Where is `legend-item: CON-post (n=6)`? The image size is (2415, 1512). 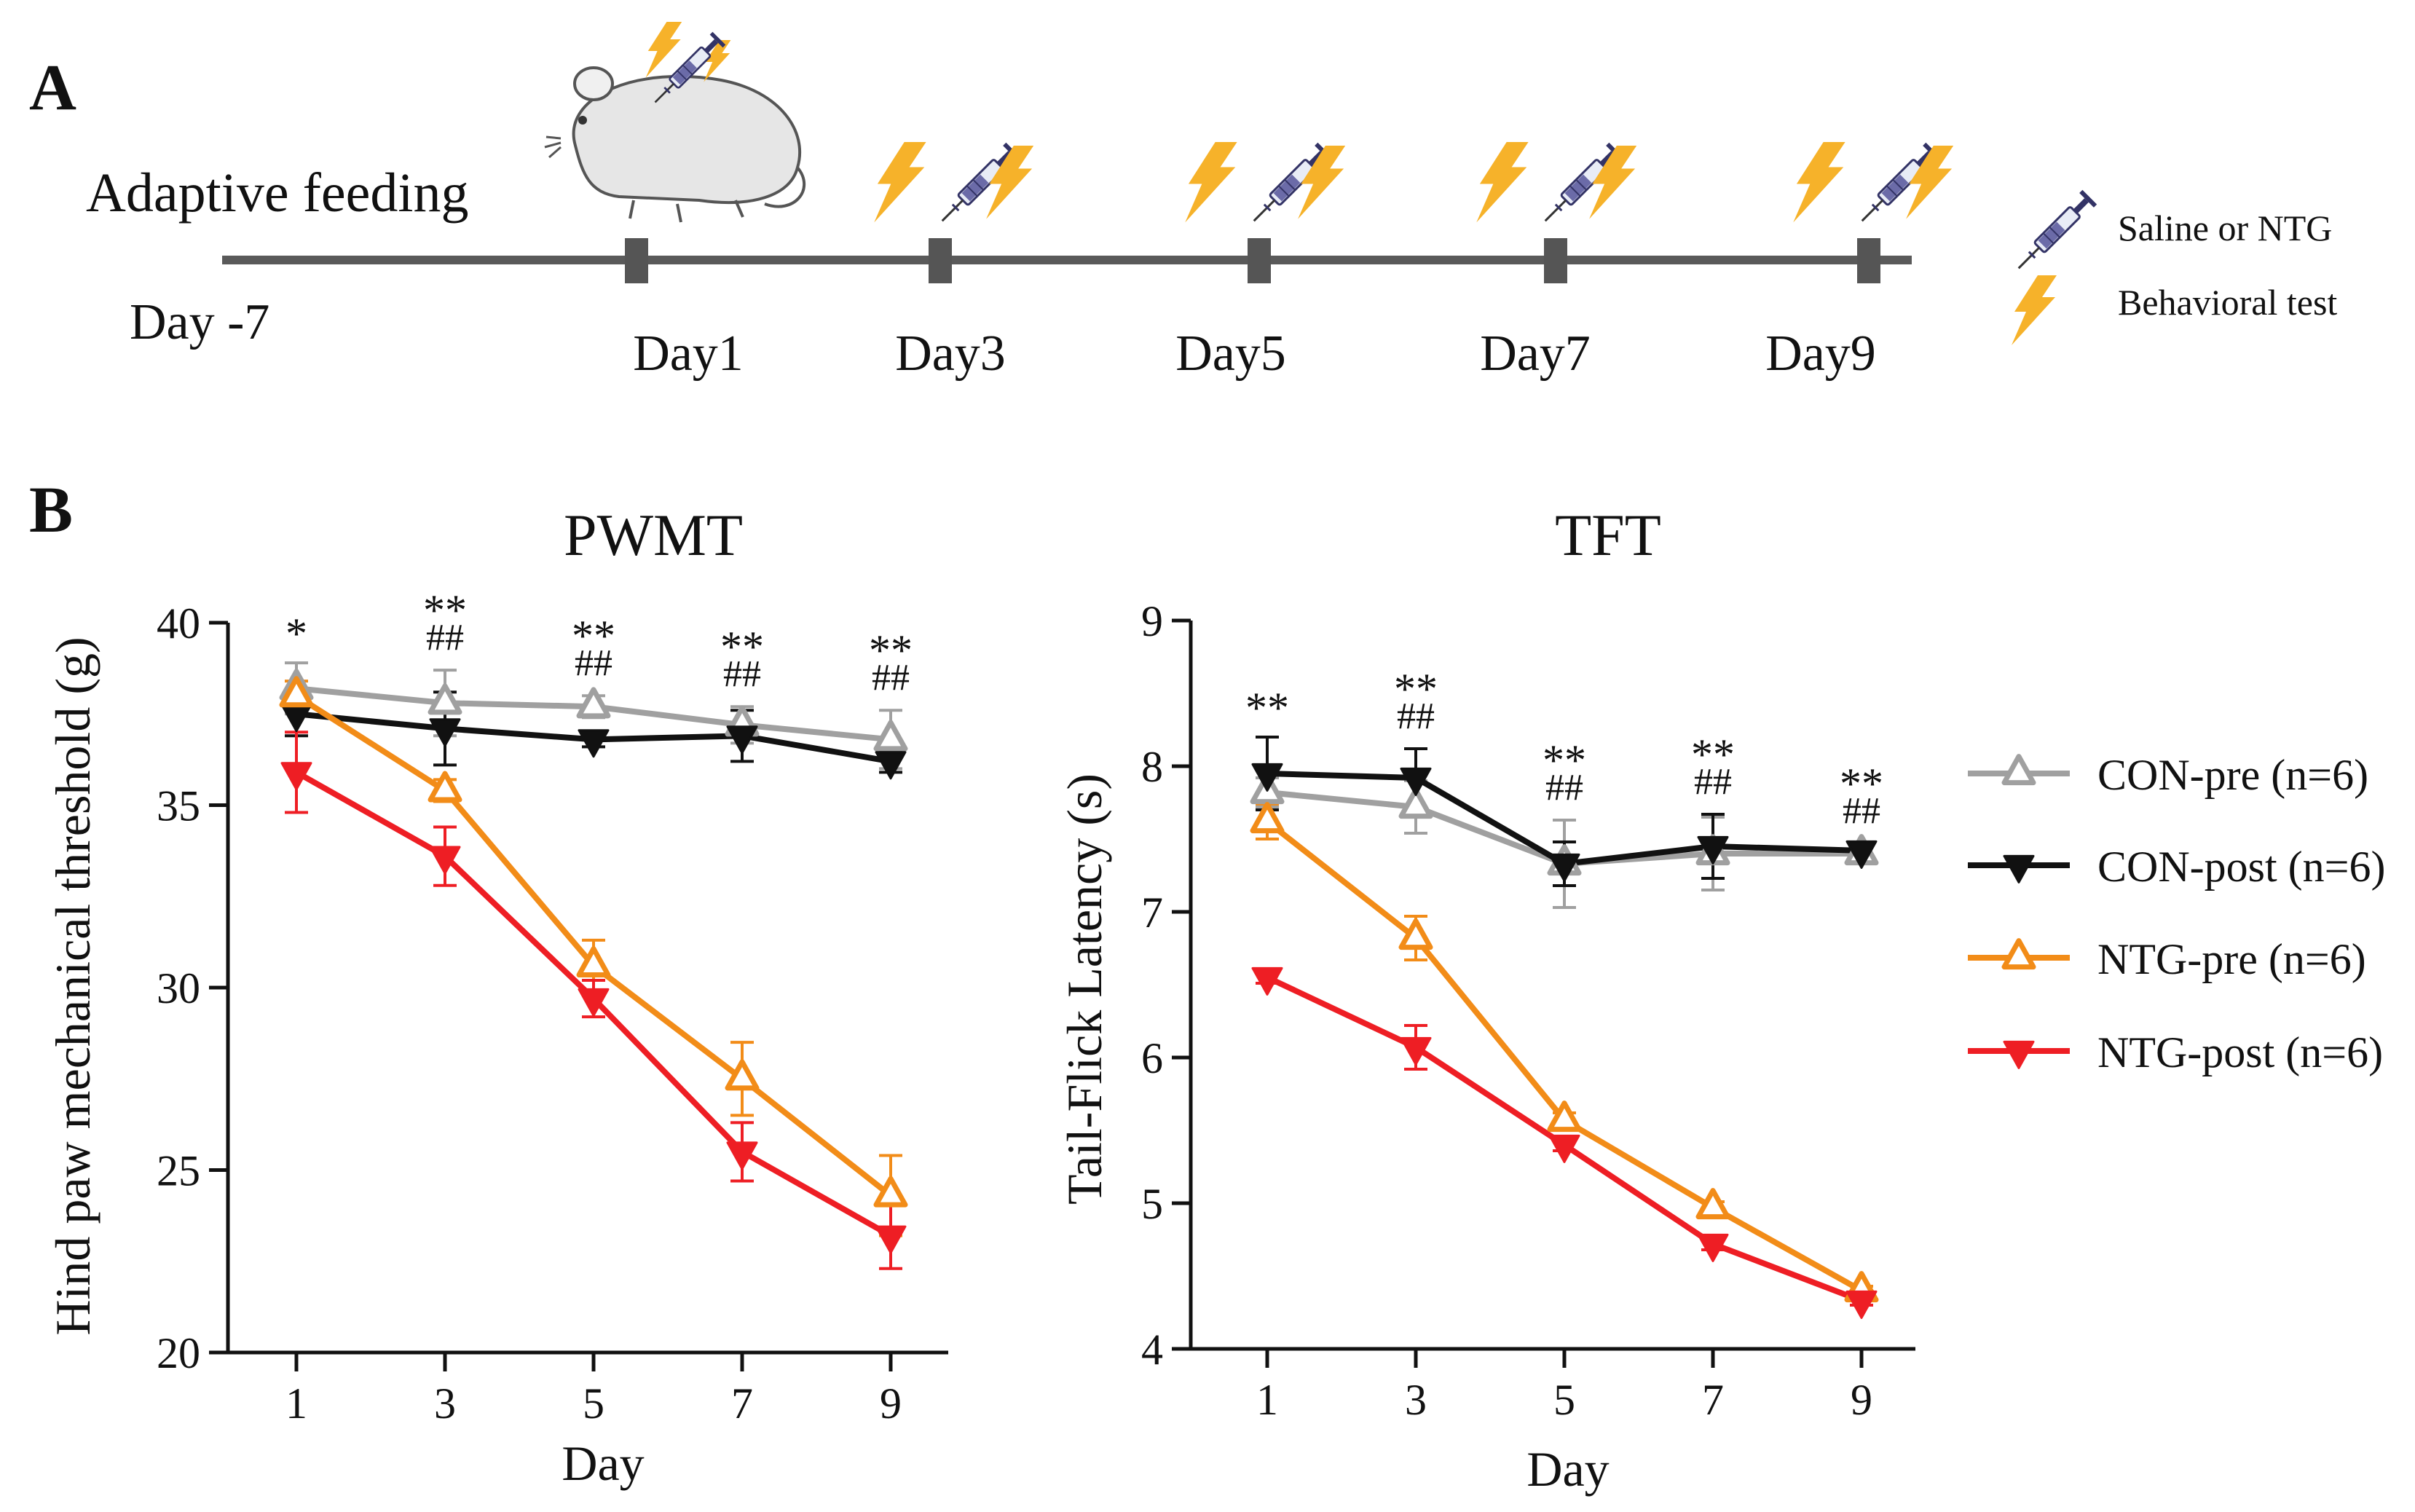 legend-item: CON-post (n=6) is located at coordinates (2176, 867).